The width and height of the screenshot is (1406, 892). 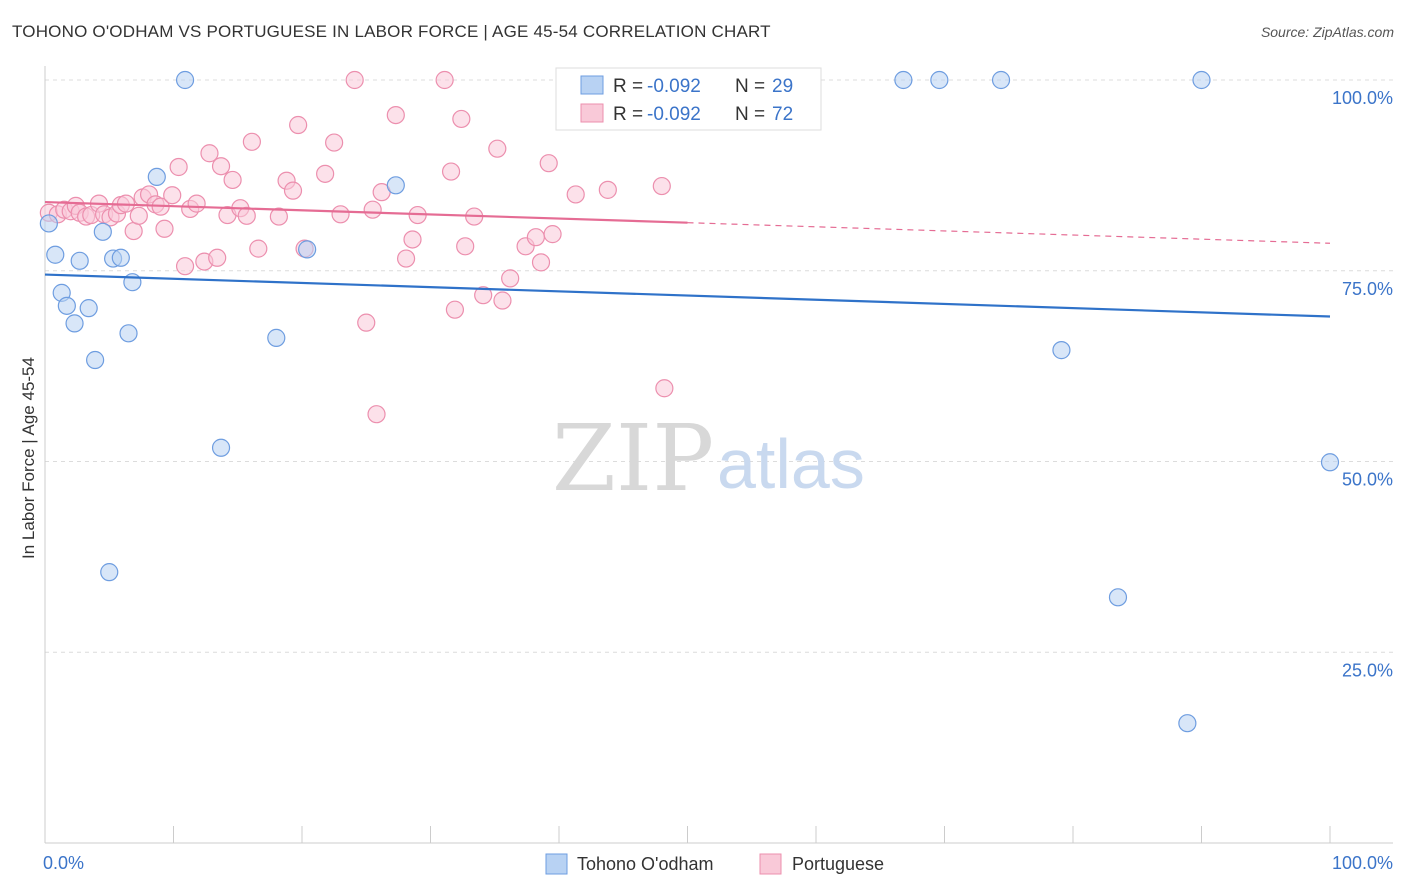 What do you see at coordinates (687, 295) in the screenshot?
I see `trend-line-tohono` at bounding box center [687, 295].